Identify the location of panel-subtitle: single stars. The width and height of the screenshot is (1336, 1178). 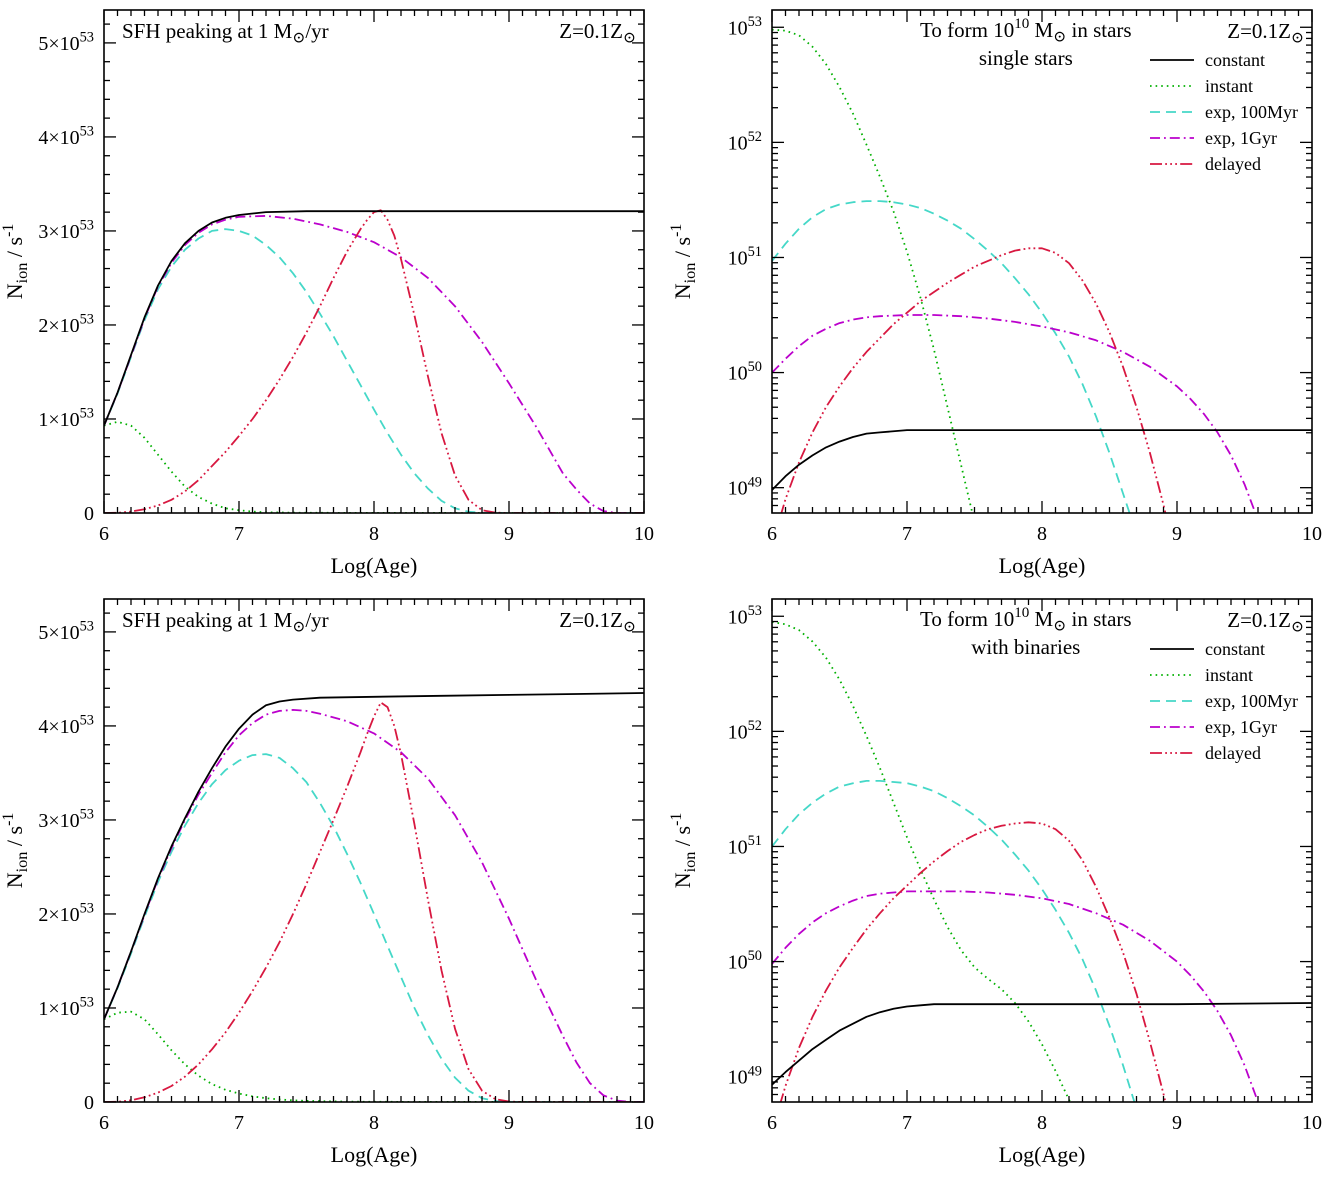
(1026, 58).